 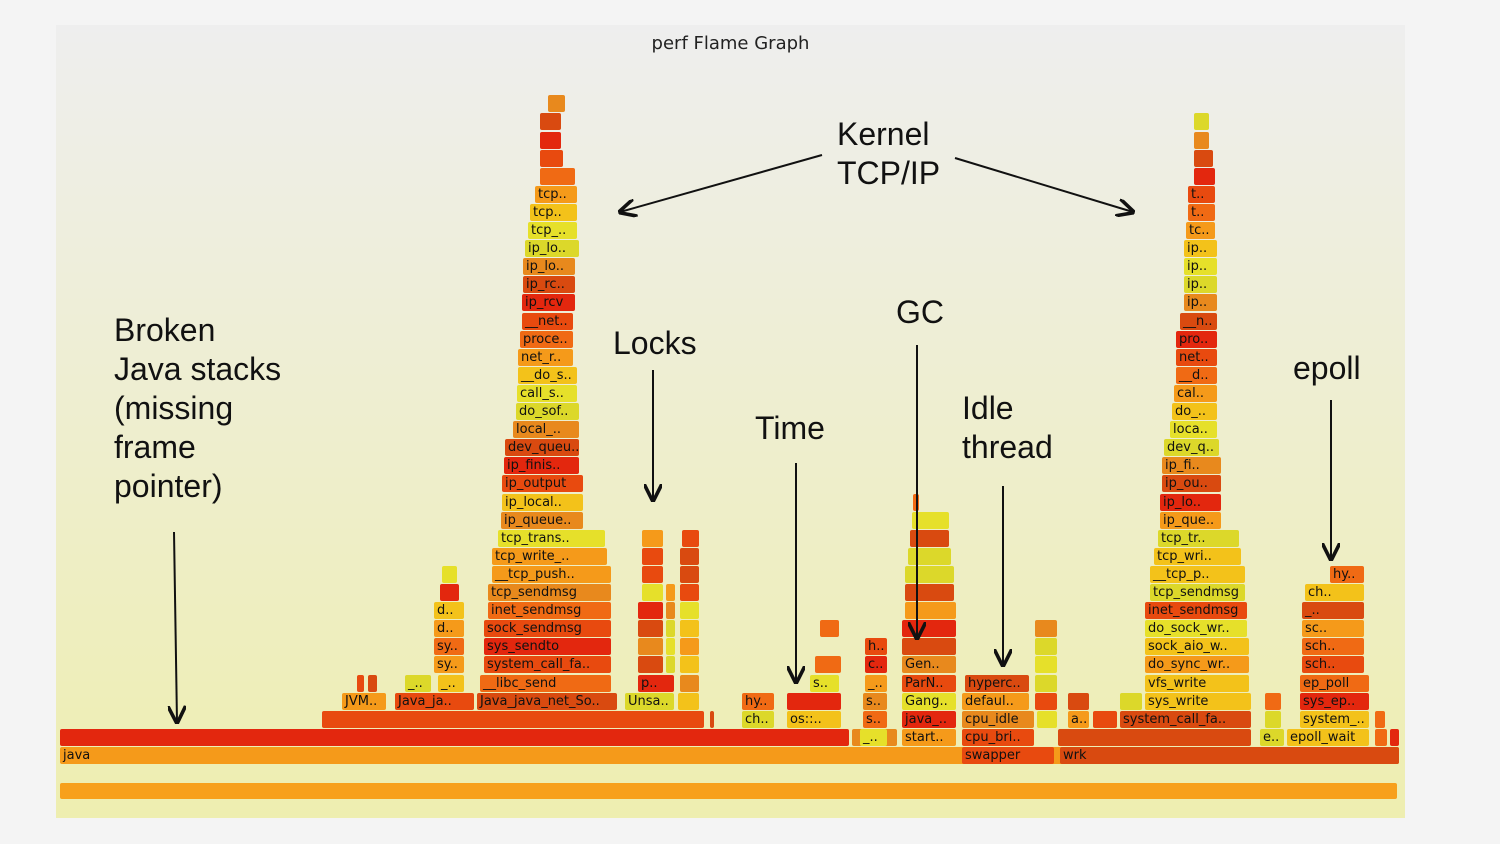 I want to click on frame-libc-send: __libc_send, so click(x=545, y=683).